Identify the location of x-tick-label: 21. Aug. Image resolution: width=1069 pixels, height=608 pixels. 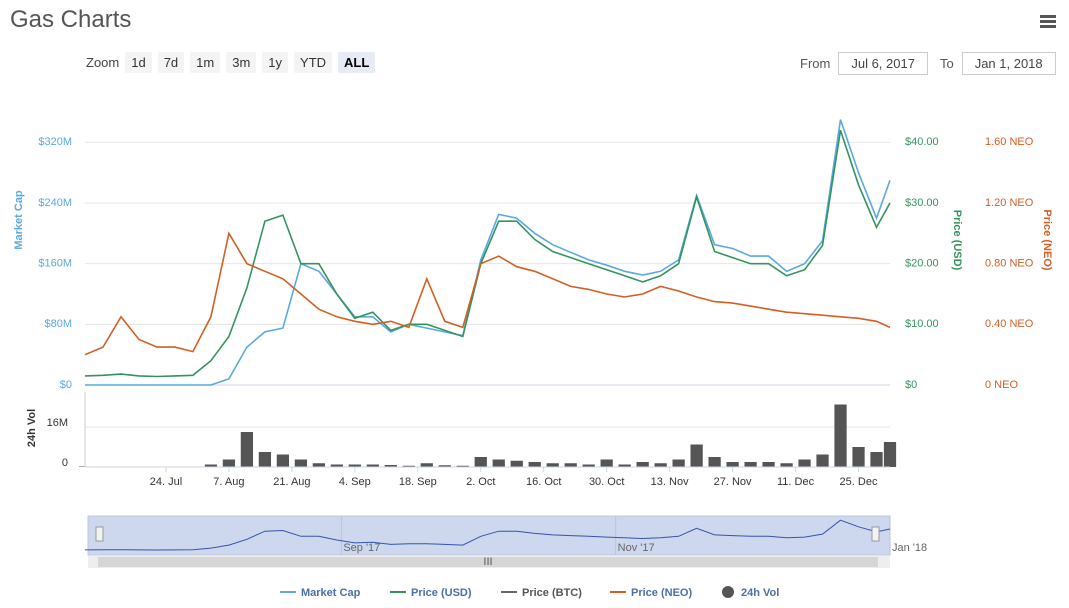
(291, 482).